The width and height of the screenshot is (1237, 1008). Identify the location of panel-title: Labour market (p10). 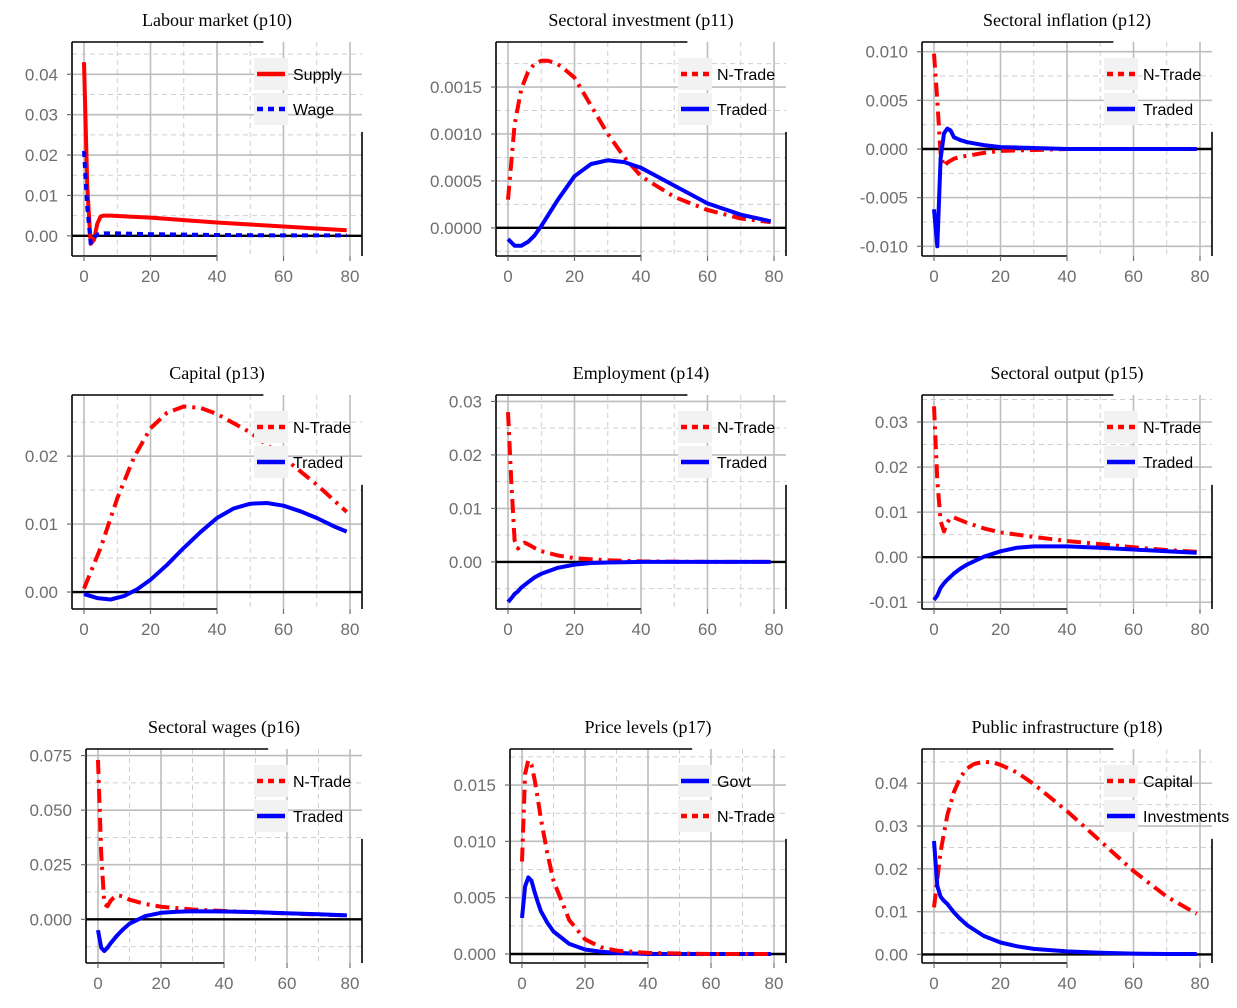
(217, 20).